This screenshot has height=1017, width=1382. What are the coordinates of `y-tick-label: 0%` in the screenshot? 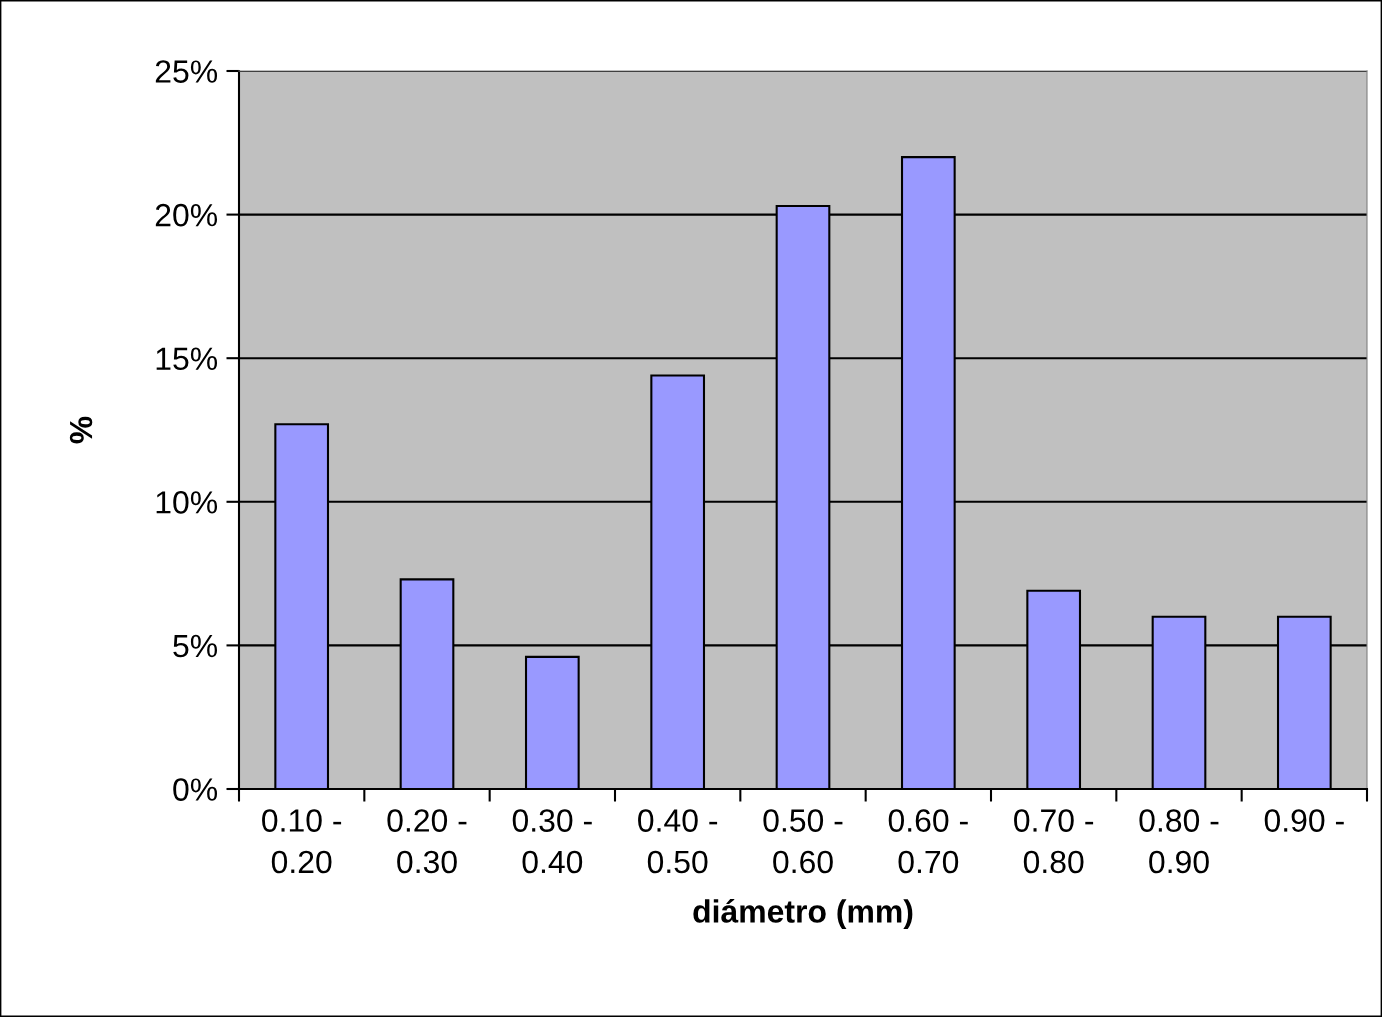 It's located at (195, 789).